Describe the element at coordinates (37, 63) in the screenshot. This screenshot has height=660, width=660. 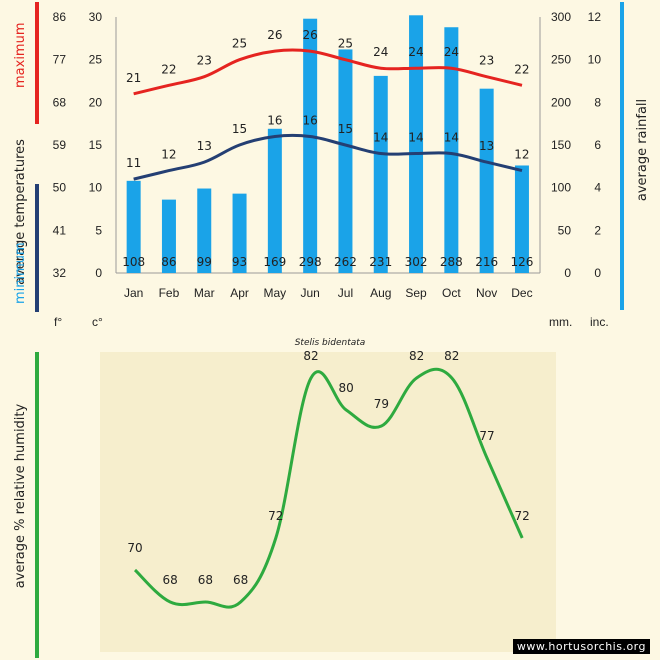
I see `max-legend-bar` at that location.